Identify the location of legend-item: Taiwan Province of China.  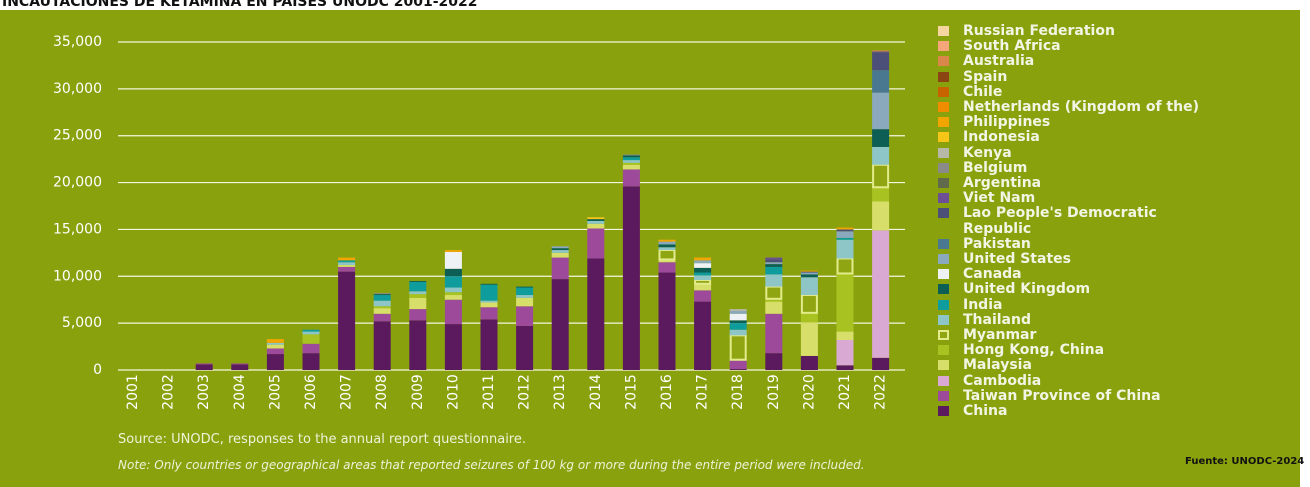
(1070, 396).